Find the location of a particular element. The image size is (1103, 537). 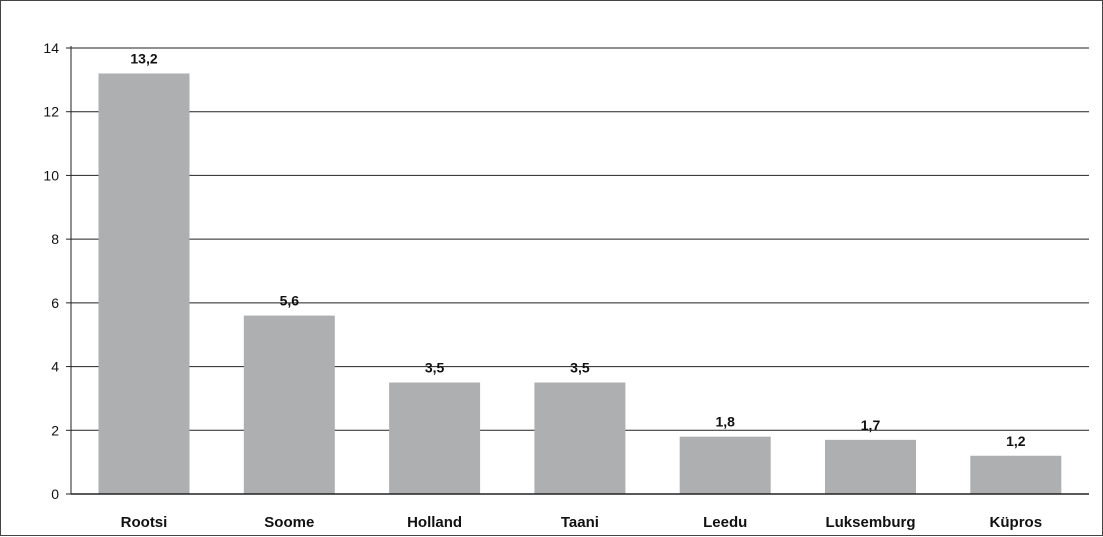

data-label: 1,7 is located at coordinates (871, 425).